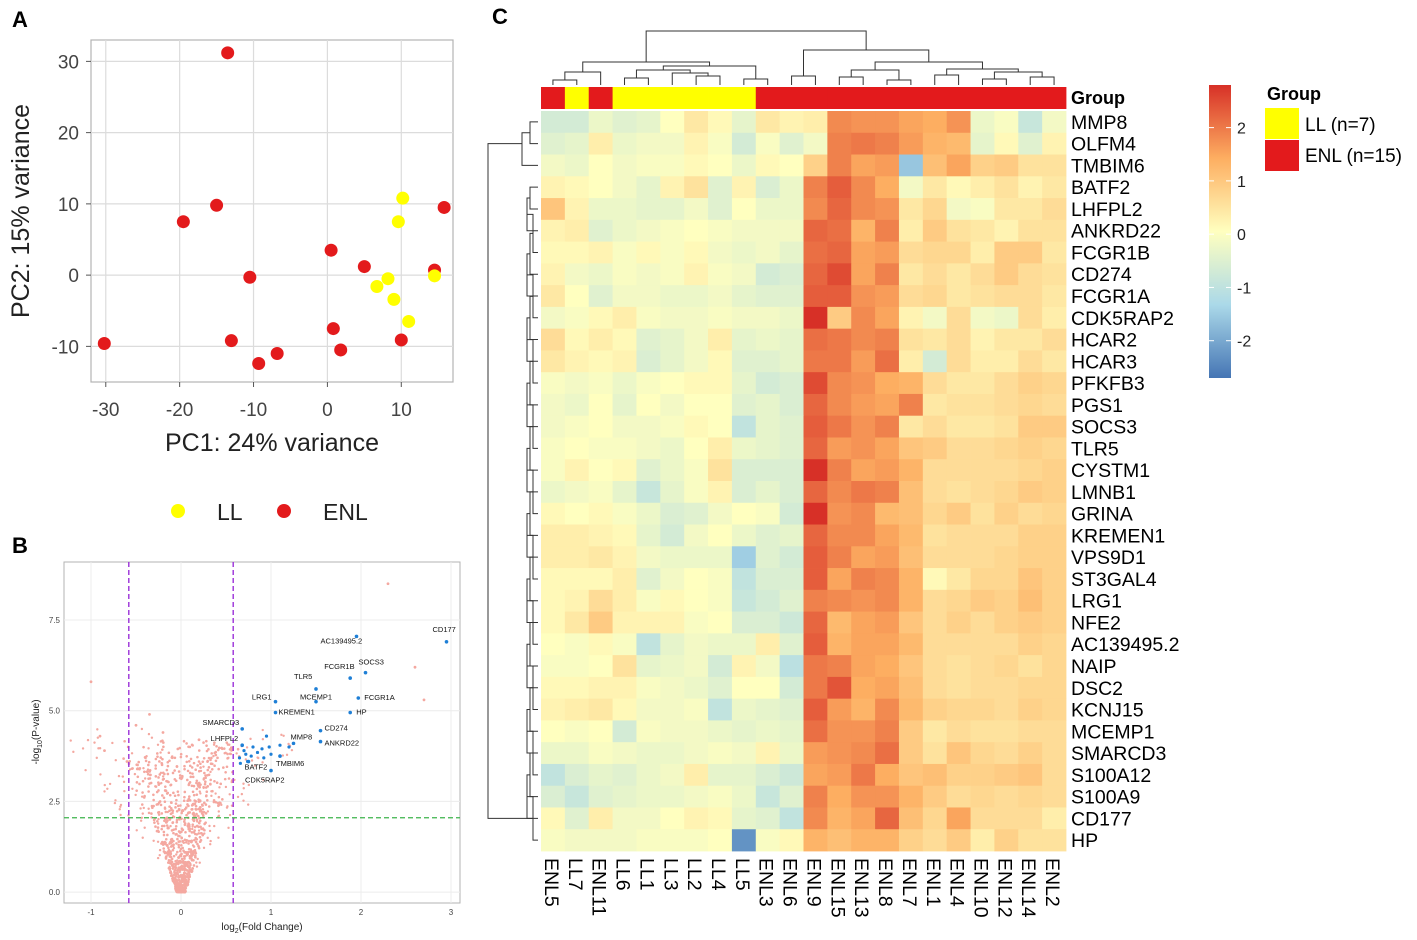  What do you see at coordinates (1353, 156) in the screenshot?
I see `legend-enl-label: ENL (n=15)` at bounding box center [1353, 156].